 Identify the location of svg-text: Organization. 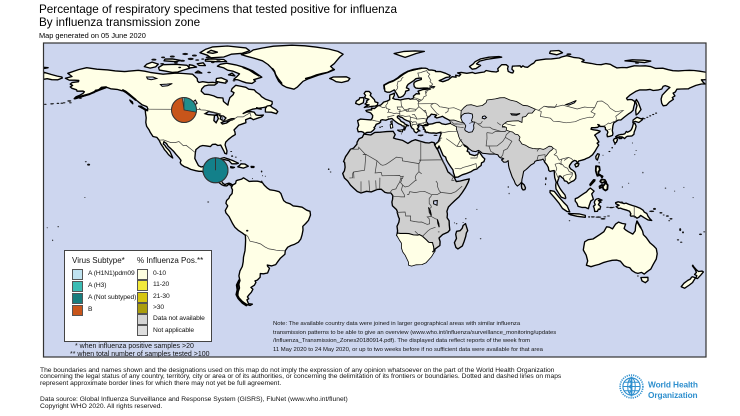
(673, 395).